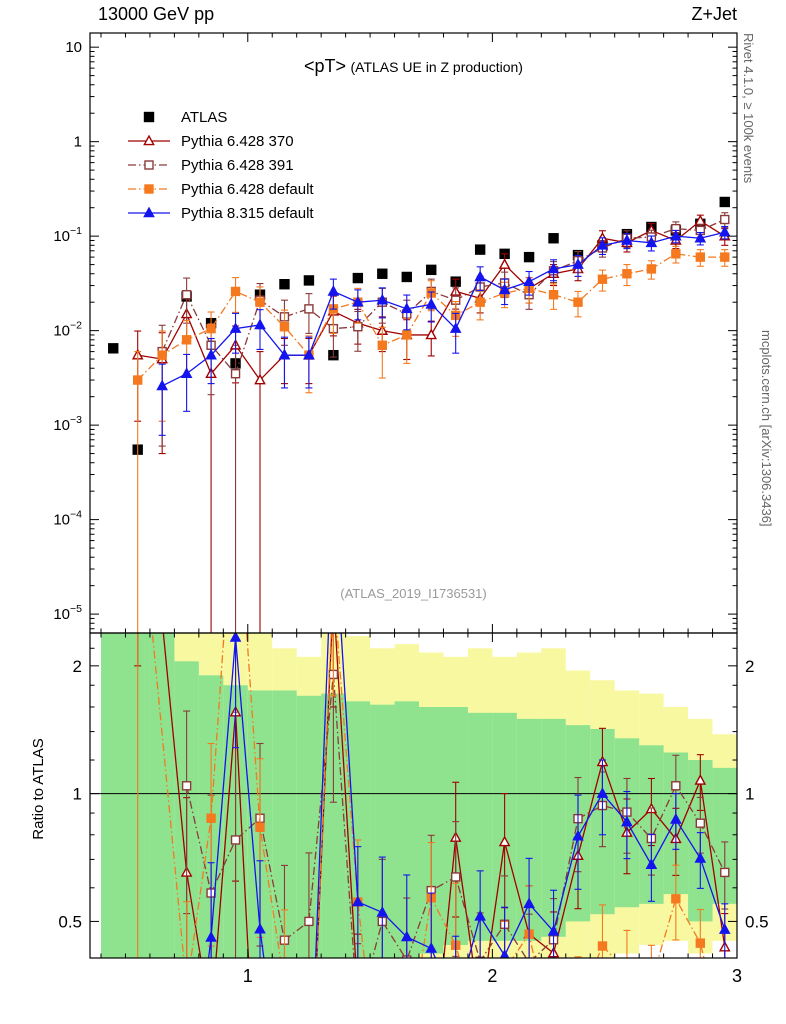  What do you see at coordinates (247, 213) in the screenshot?
I see `legend-label-pythia-8-315-default: Pythia 8.315 default` at bounding box center [247, 213].